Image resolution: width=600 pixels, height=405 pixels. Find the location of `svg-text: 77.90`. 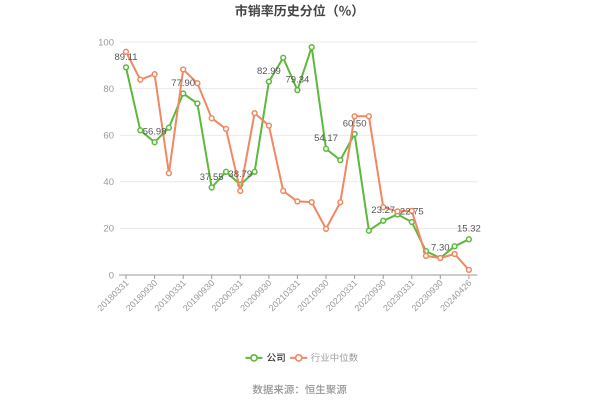

svg-text: 77.90 is located at coordinates (183, 83).